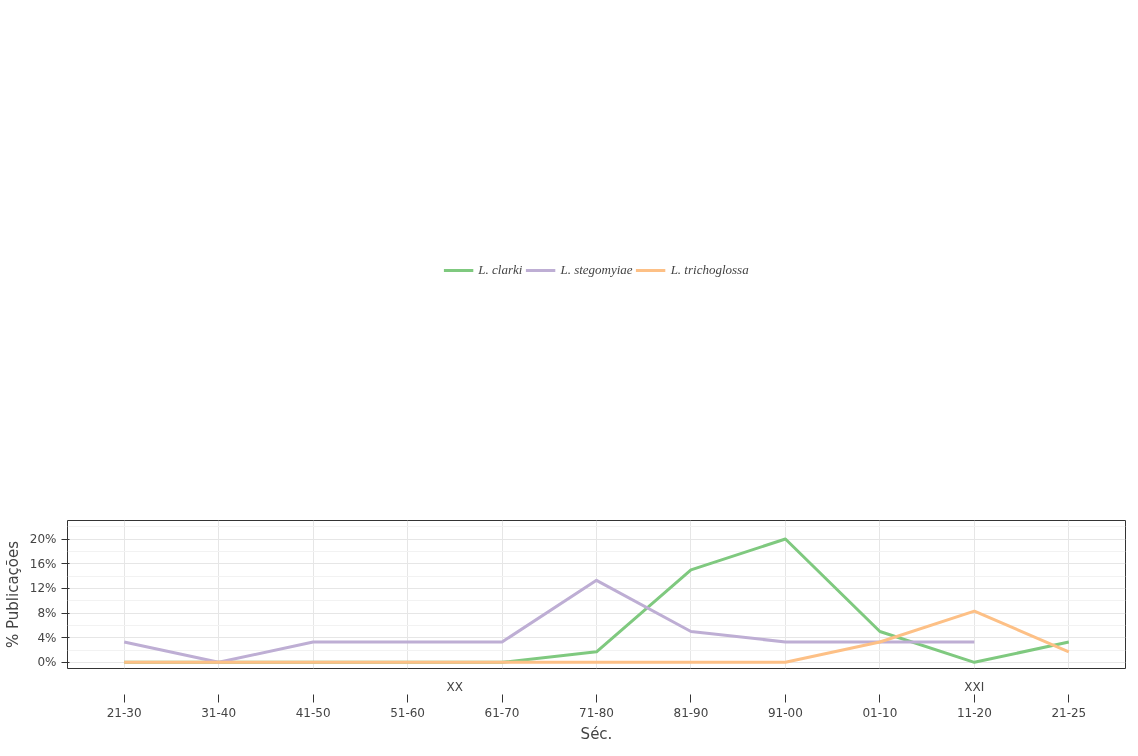  I want to click on y-tick-label: 4%, so click(47, 637).